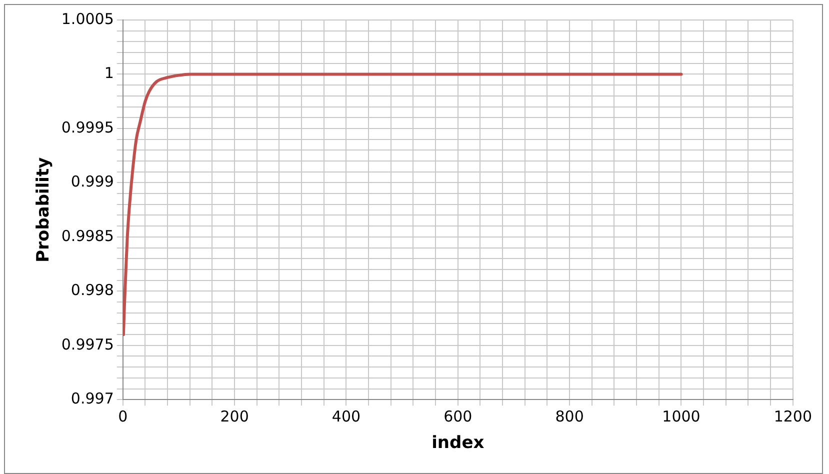  Describe the element at coordinates (44, 209) in the screenshot. I see `y-axis-title: Probability` at that location.